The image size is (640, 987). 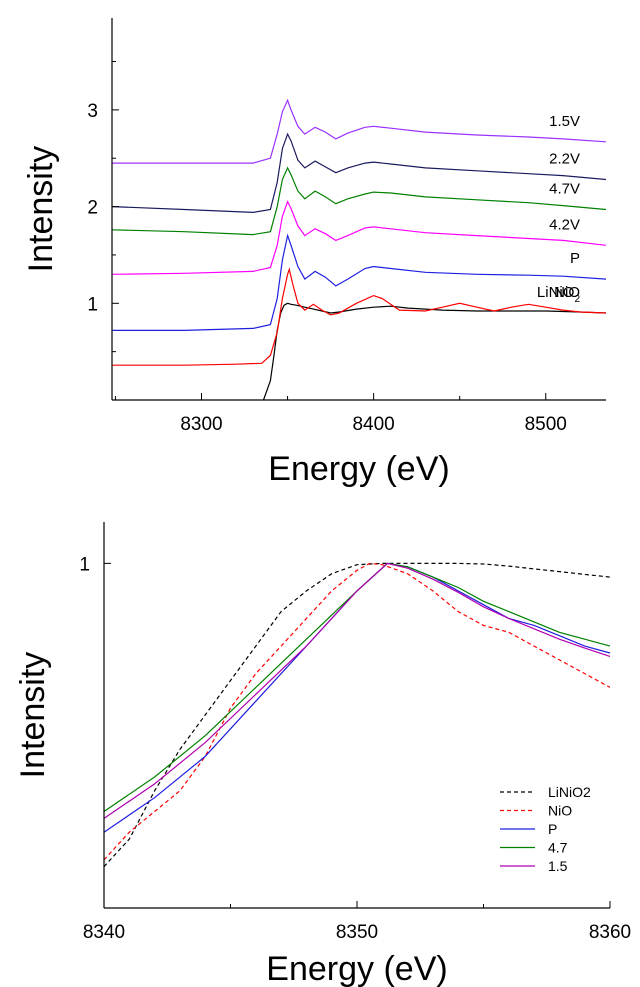 I want to click on x-tick-label: 8350, so click(x=357, y=932).